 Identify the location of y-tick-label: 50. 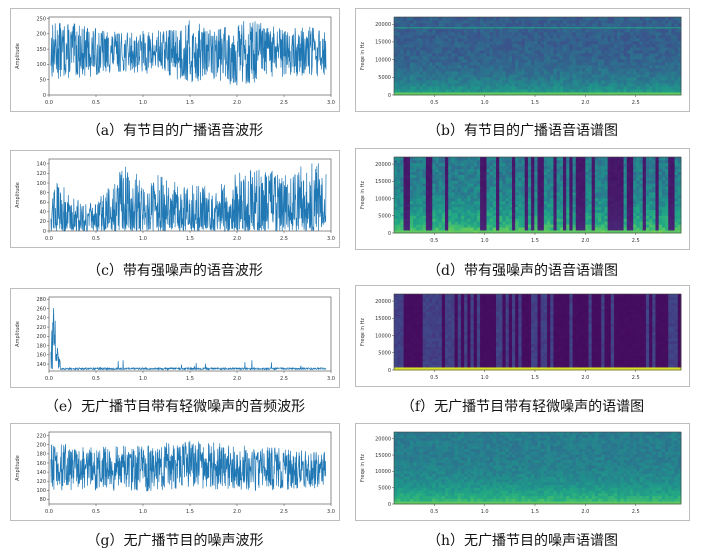
(43, 81).